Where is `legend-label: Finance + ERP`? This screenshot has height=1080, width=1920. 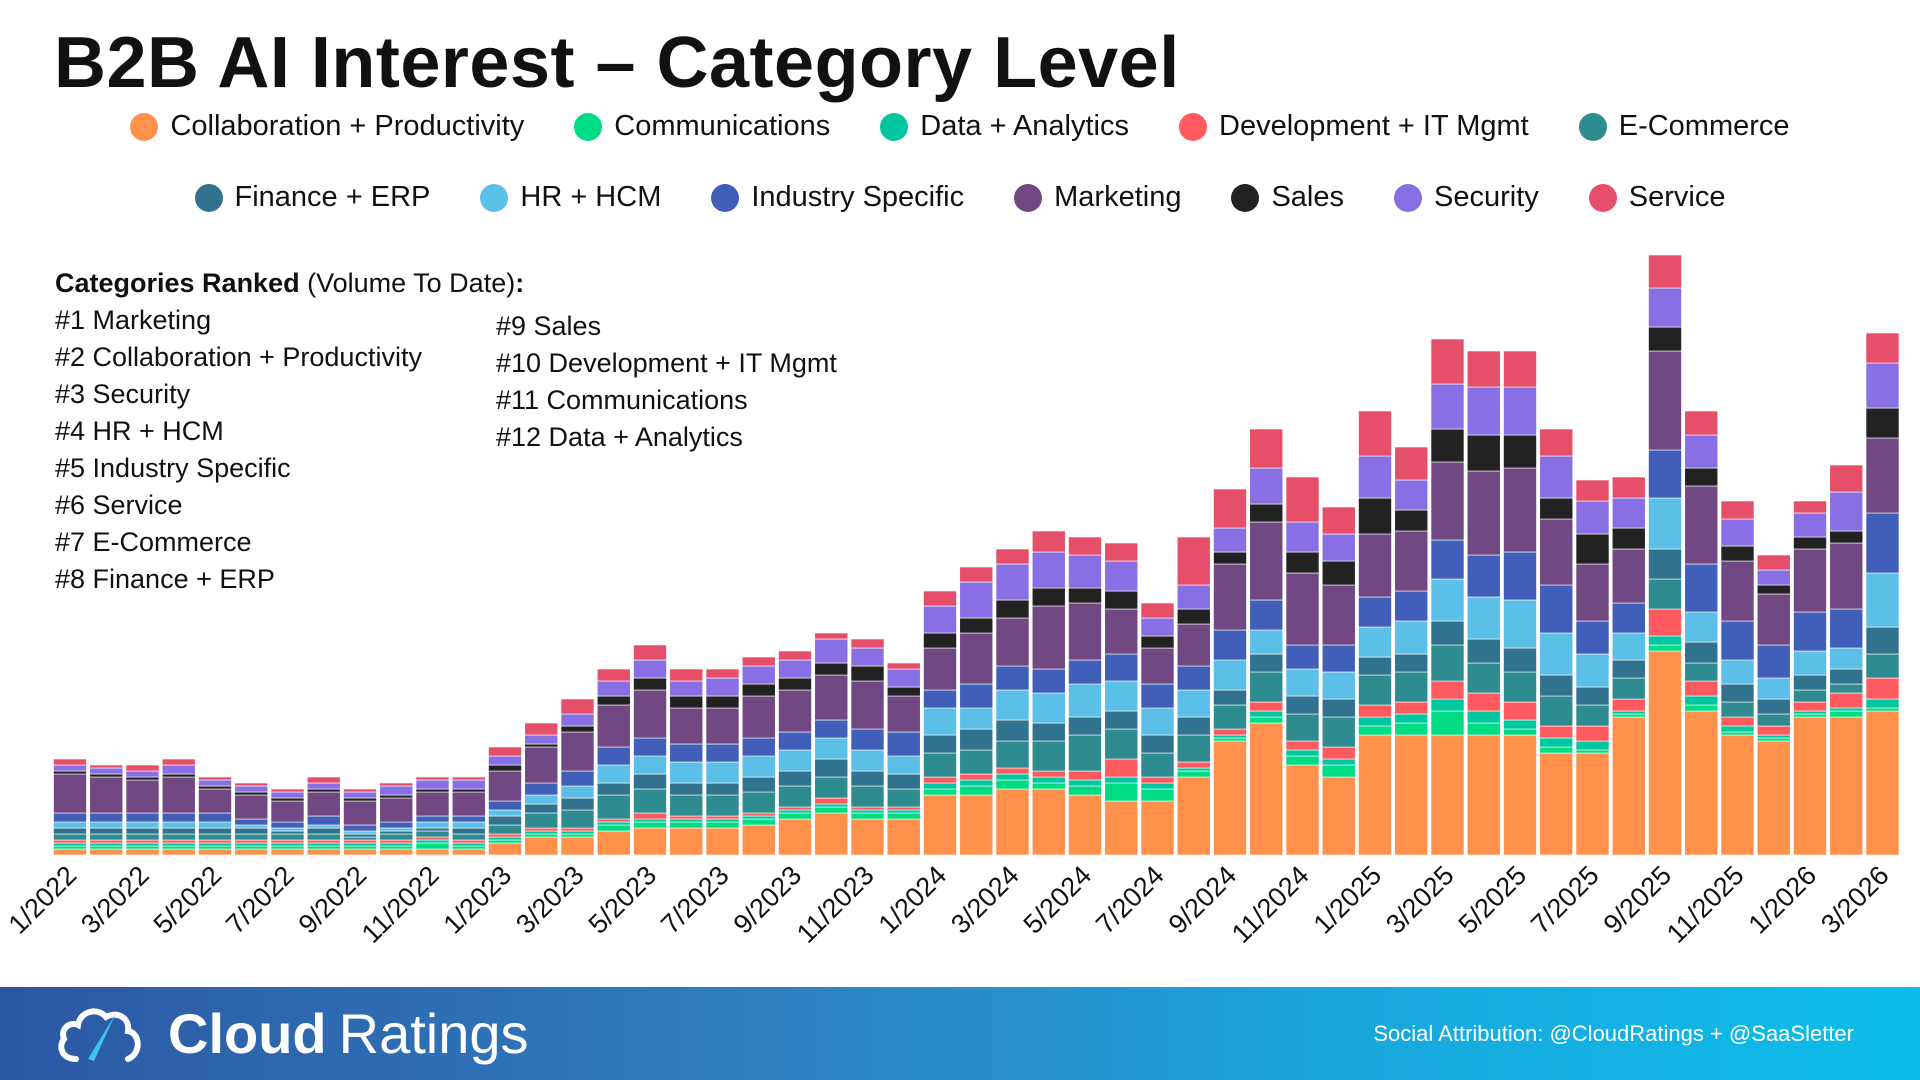 legend-label: Finance + ERP is located at coordinates (332, 197).